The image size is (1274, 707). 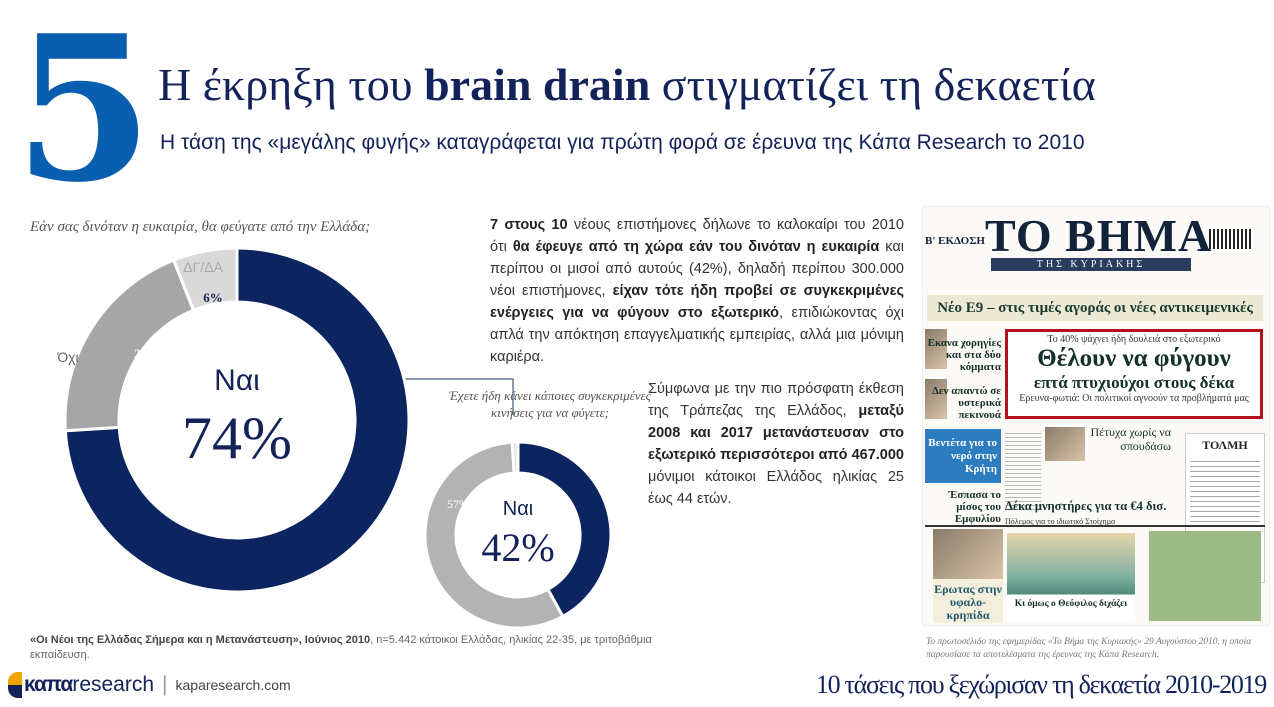 What do you see at coordinates (537, 84) in the screenshot?
I see `title-bold: brain drain` at bounding box center [537, 84].